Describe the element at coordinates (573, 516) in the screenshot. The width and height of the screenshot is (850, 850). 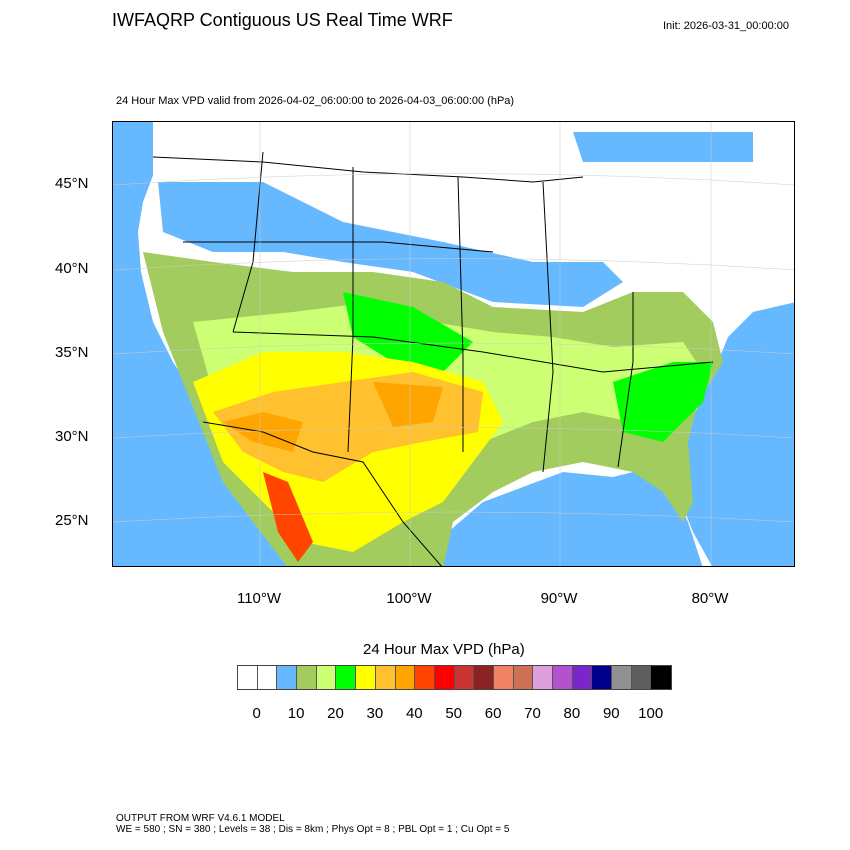
I see `gulf-of-mexico` at that location.